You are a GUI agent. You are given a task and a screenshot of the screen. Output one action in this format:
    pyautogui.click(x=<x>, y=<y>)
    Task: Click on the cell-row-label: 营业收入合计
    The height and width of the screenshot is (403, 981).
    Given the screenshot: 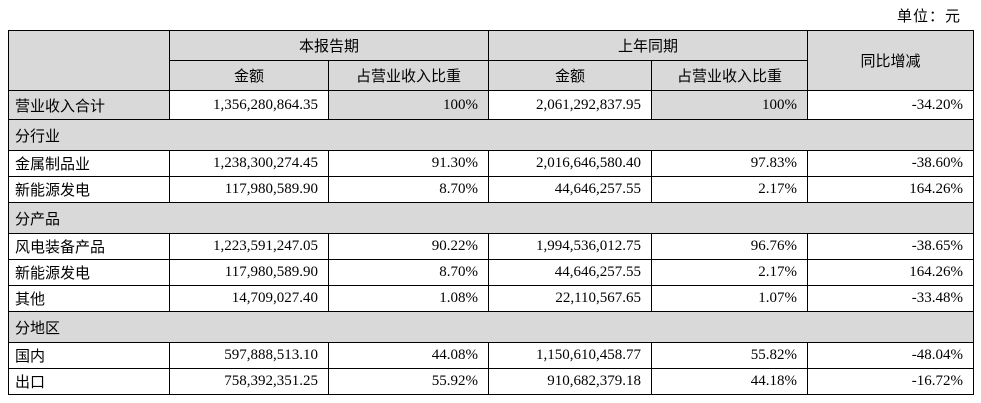 What is the action you would take?
    pyautogui.click(x=89, y=105)
    